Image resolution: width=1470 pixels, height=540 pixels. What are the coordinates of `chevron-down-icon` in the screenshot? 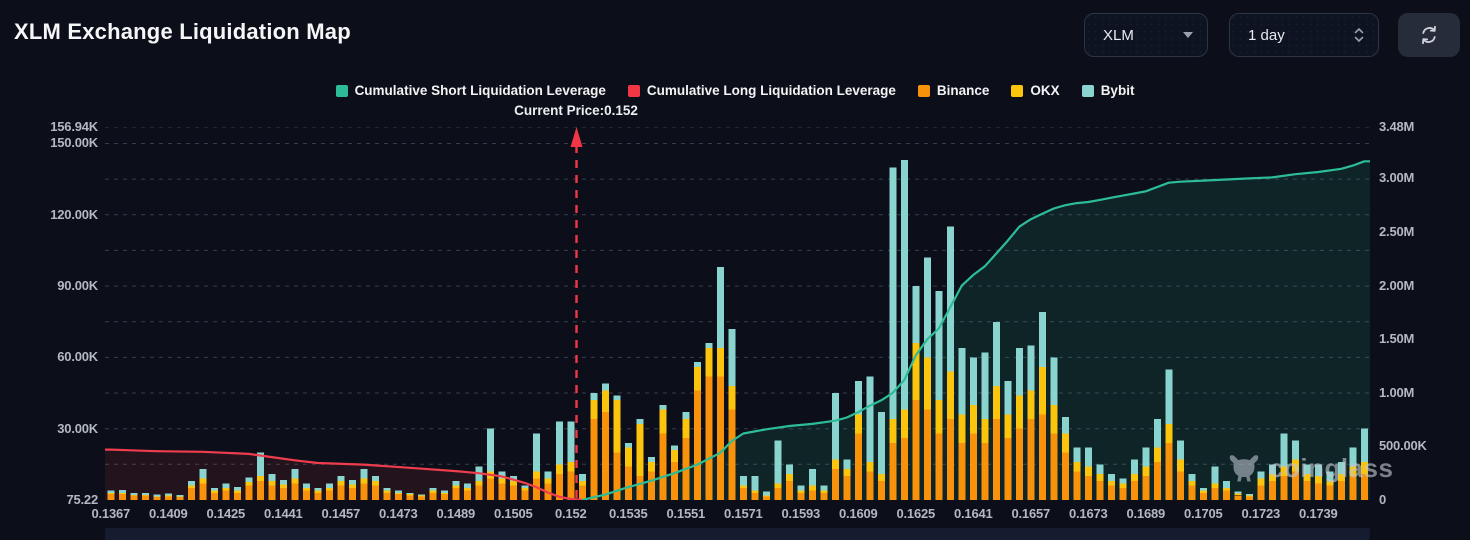 It's located at (1188, 35).